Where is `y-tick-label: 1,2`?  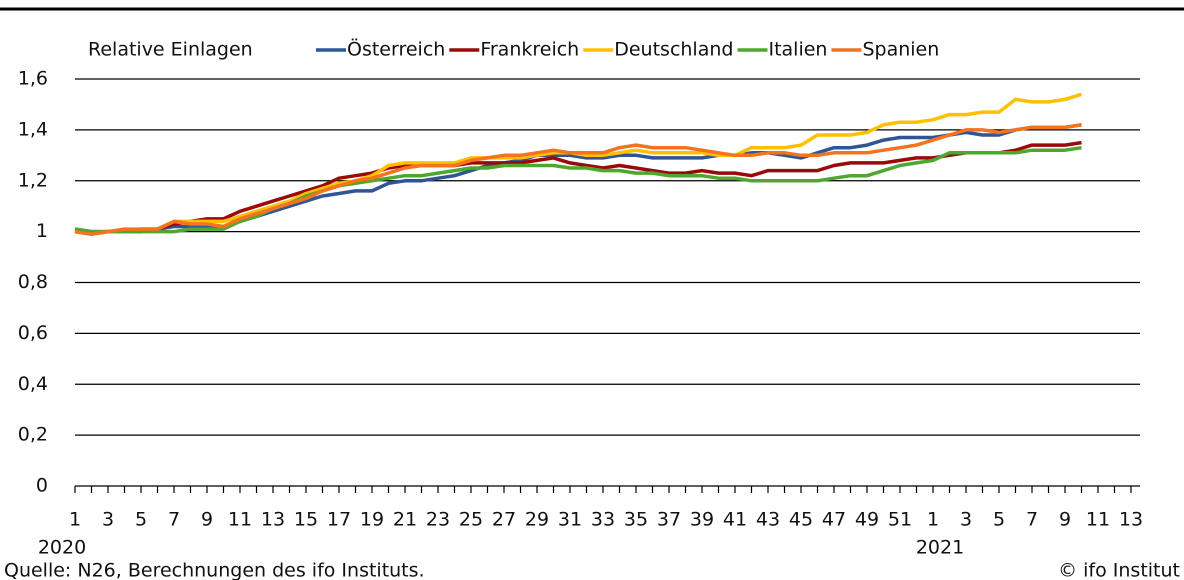 y-tick-label: 1,2 is located at coordinates (33, 180).